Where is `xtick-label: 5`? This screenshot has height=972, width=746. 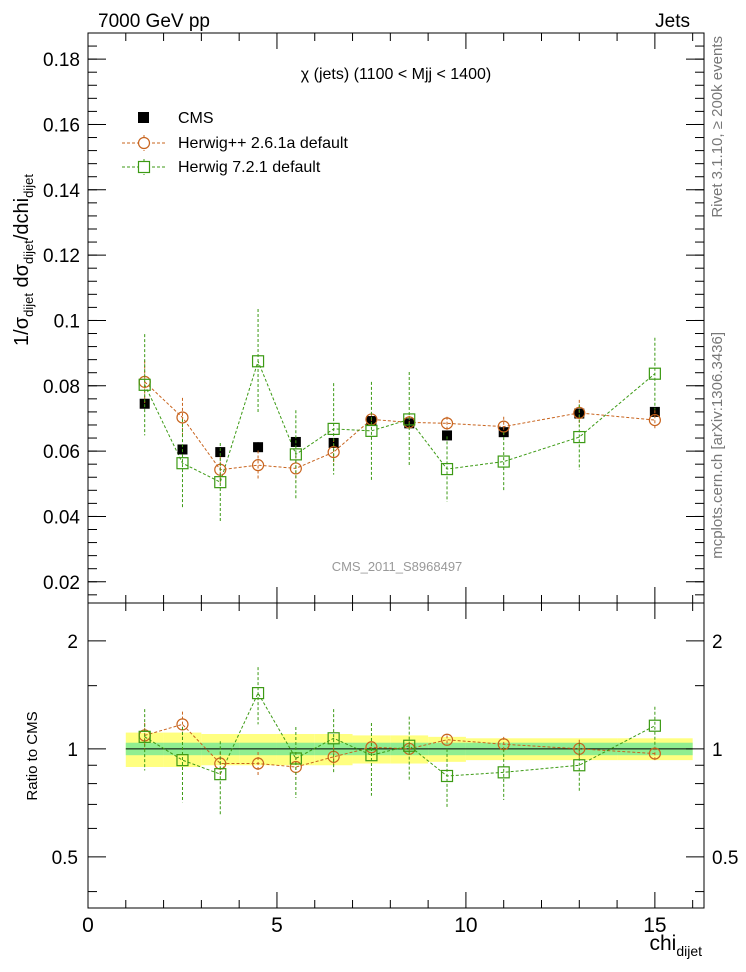 xtick-label: 5 is located at coordinates (277, 925).